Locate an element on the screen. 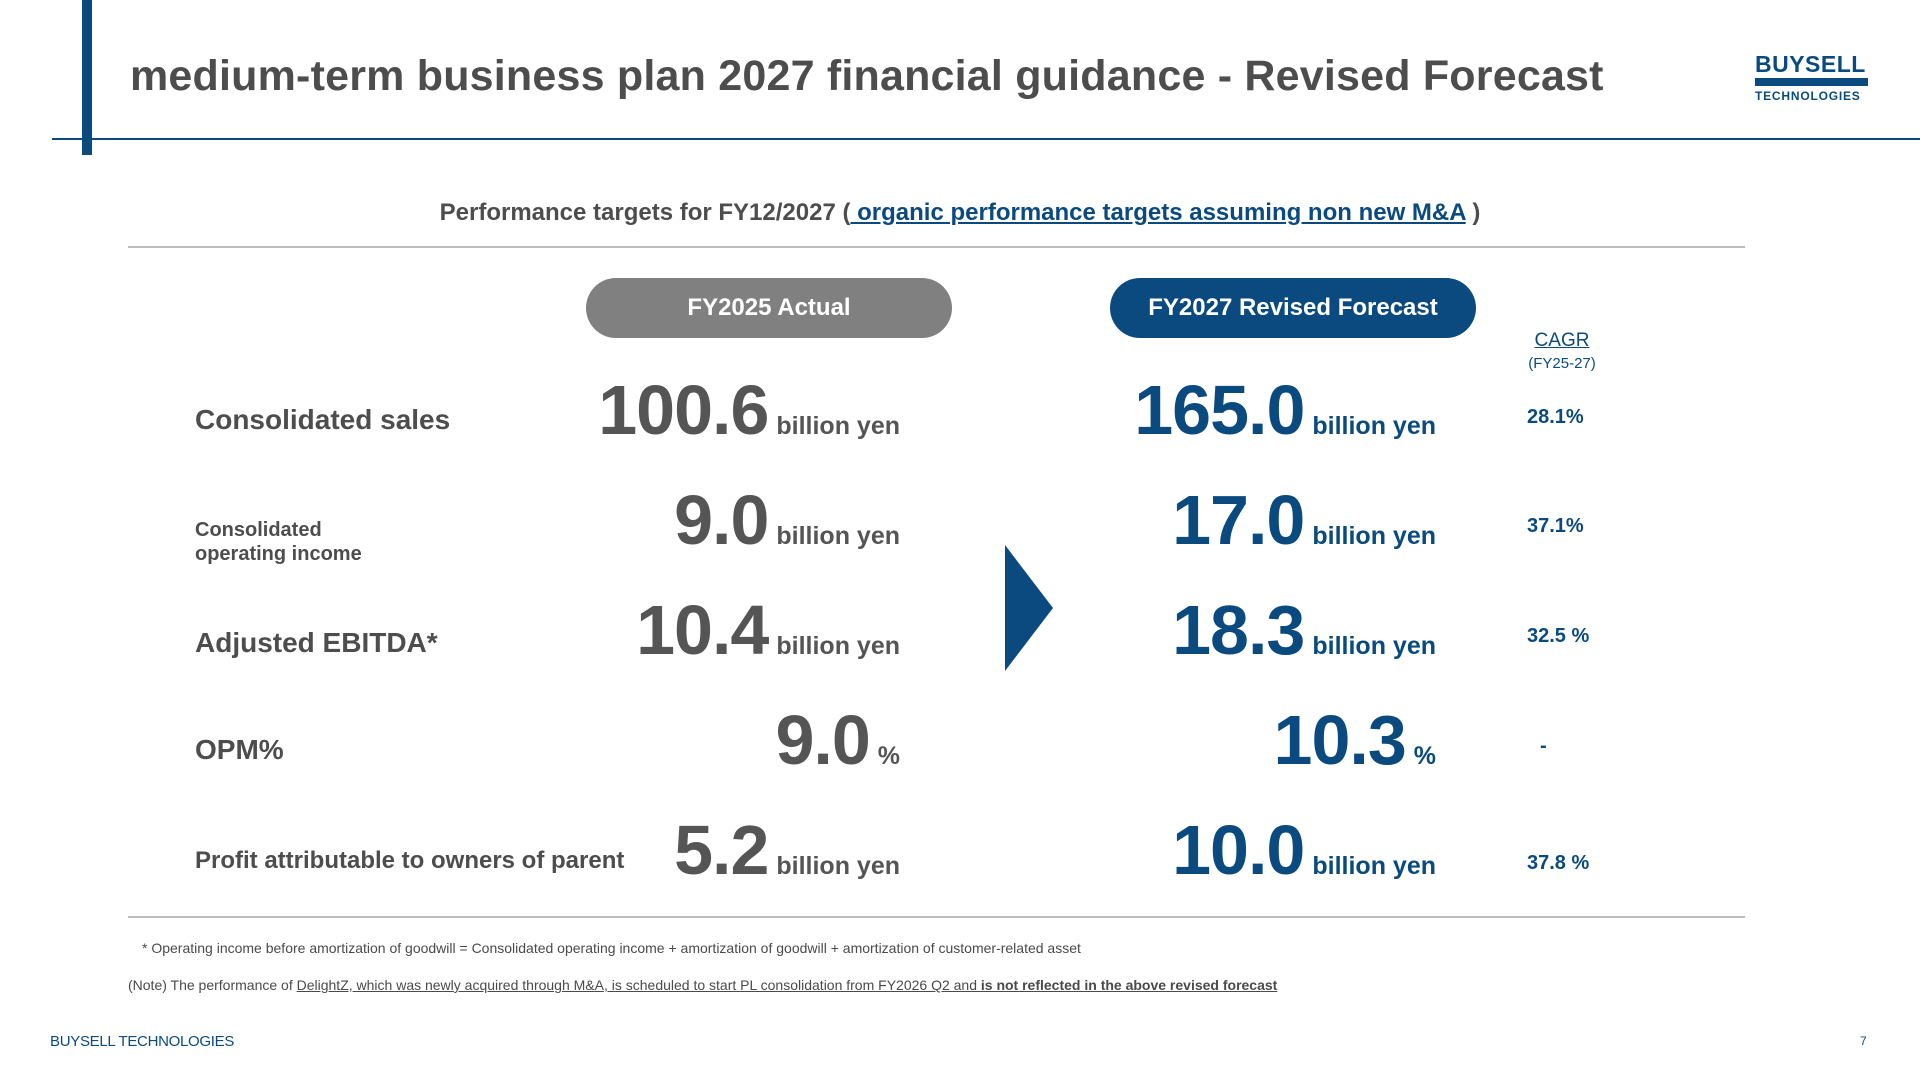  cagr-value-profit: 37.8 % is located at coordinates (1558, 863).